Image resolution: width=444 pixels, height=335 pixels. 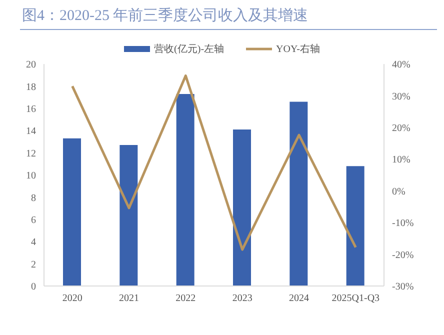 What do you see at coordinates (242, 298) in the screenshot?
I see `x-tick-label: 2023` at bounding box center [242, 298].